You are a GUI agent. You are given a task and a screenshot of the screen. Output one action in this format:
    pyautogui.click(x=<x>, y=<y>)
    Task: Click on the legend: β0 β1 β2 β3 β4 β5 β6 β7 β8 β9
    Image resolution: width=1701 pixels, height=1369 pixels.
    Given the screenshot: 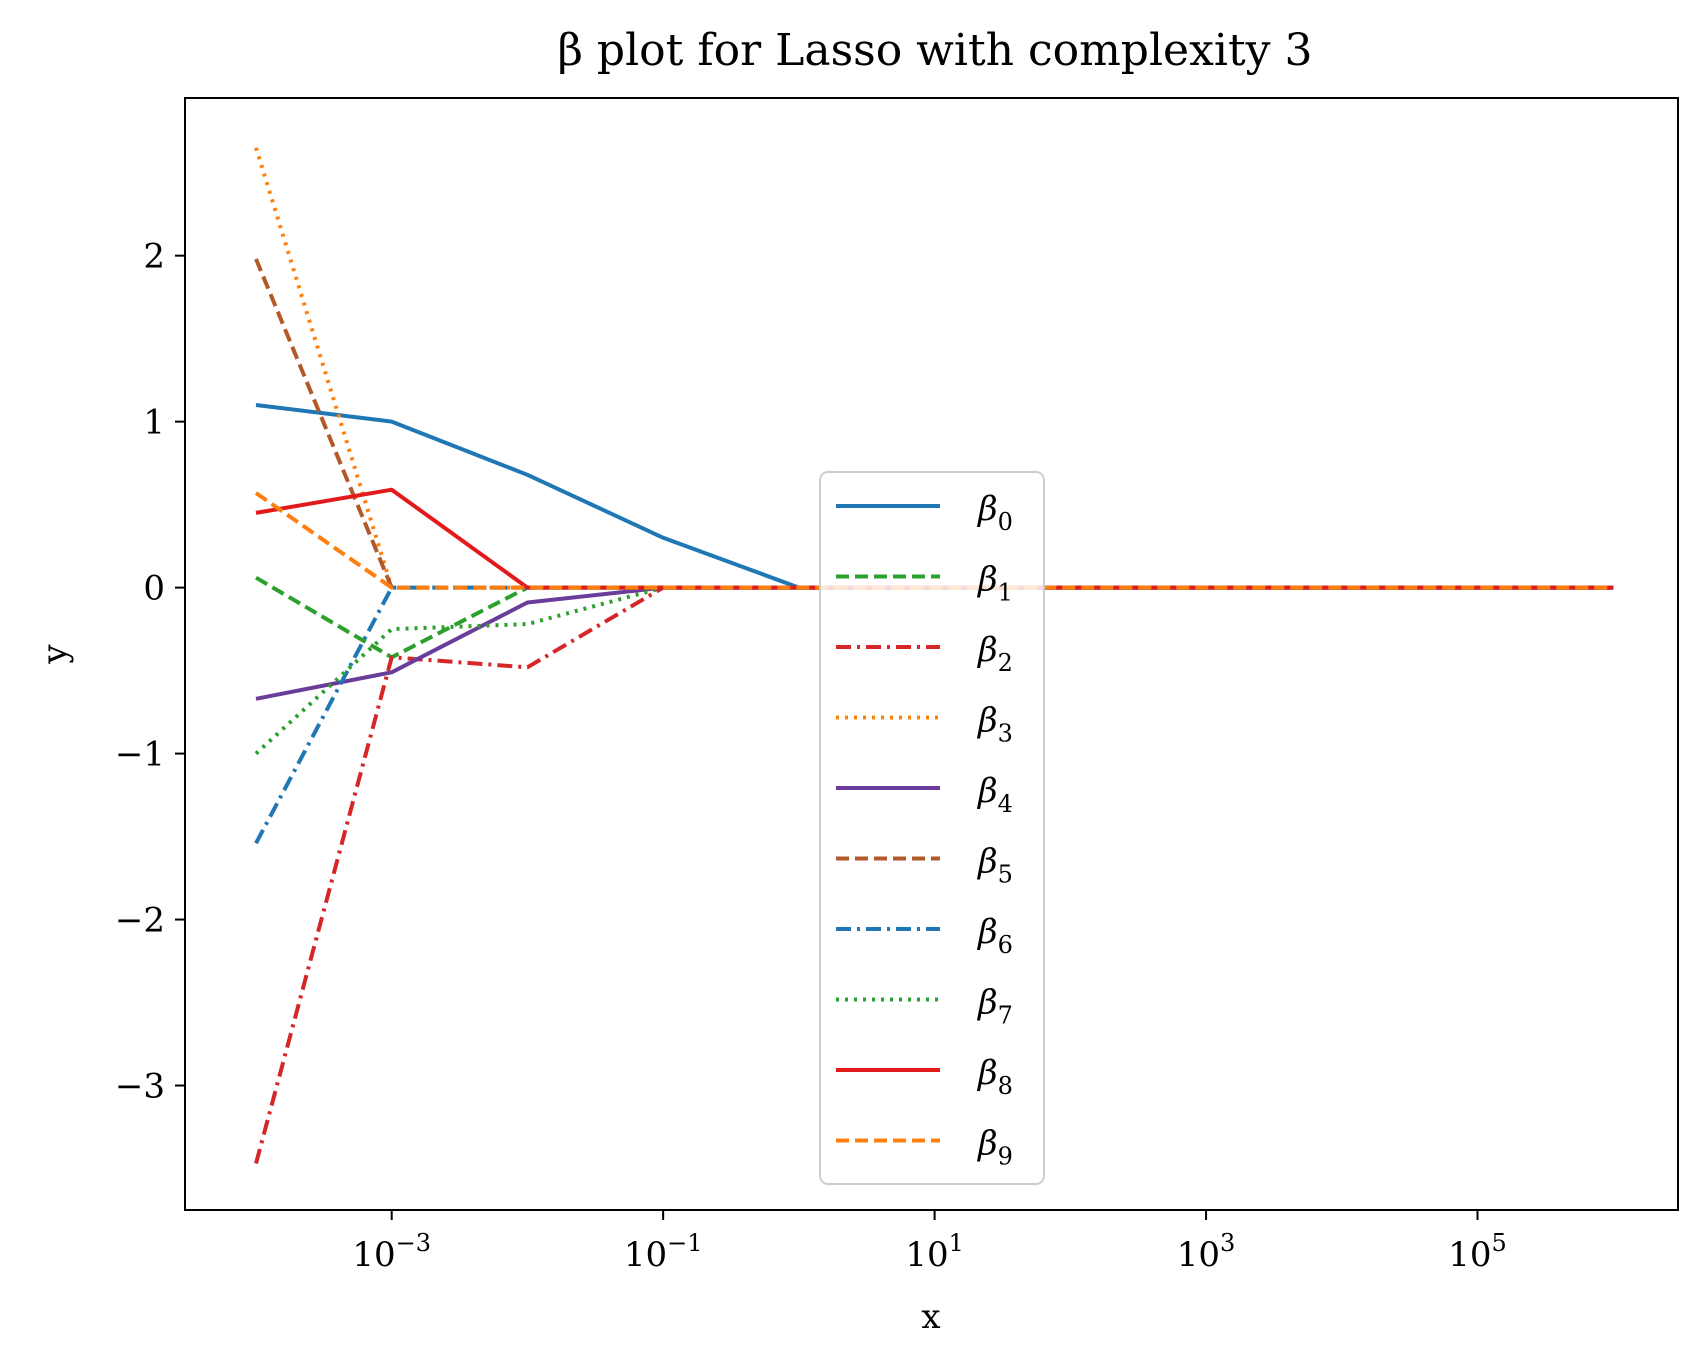 What is the action you would take?
    pyautogui.click(x=932, y=828)
    